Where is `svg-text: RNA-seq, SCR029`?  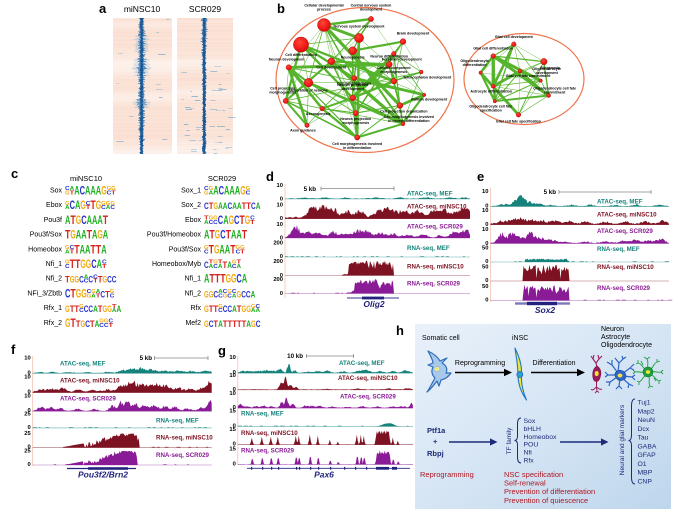
svg-text: RNA-seq, SCR029 is located at coordinates (183, 455).